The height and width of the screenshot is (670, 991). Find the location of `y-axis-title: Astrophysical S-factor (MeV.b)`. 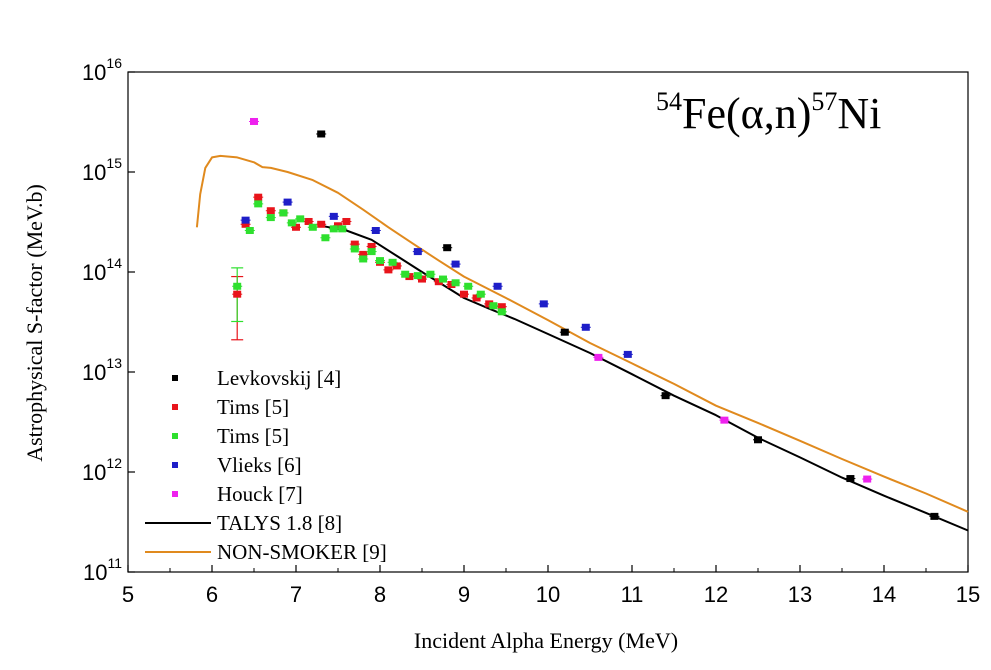

y-axis-title: Astrophysical S-factor (MeV.b) is located at coordinates (34, 323).